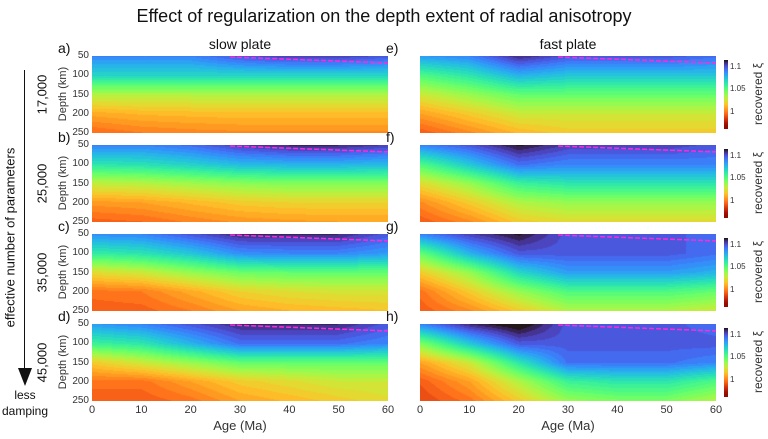 The width and height of the screenshot is (768, 439). Describe the element at coordinates (64, 316) in the screenshot. I see `panel-label: d)` at that location.